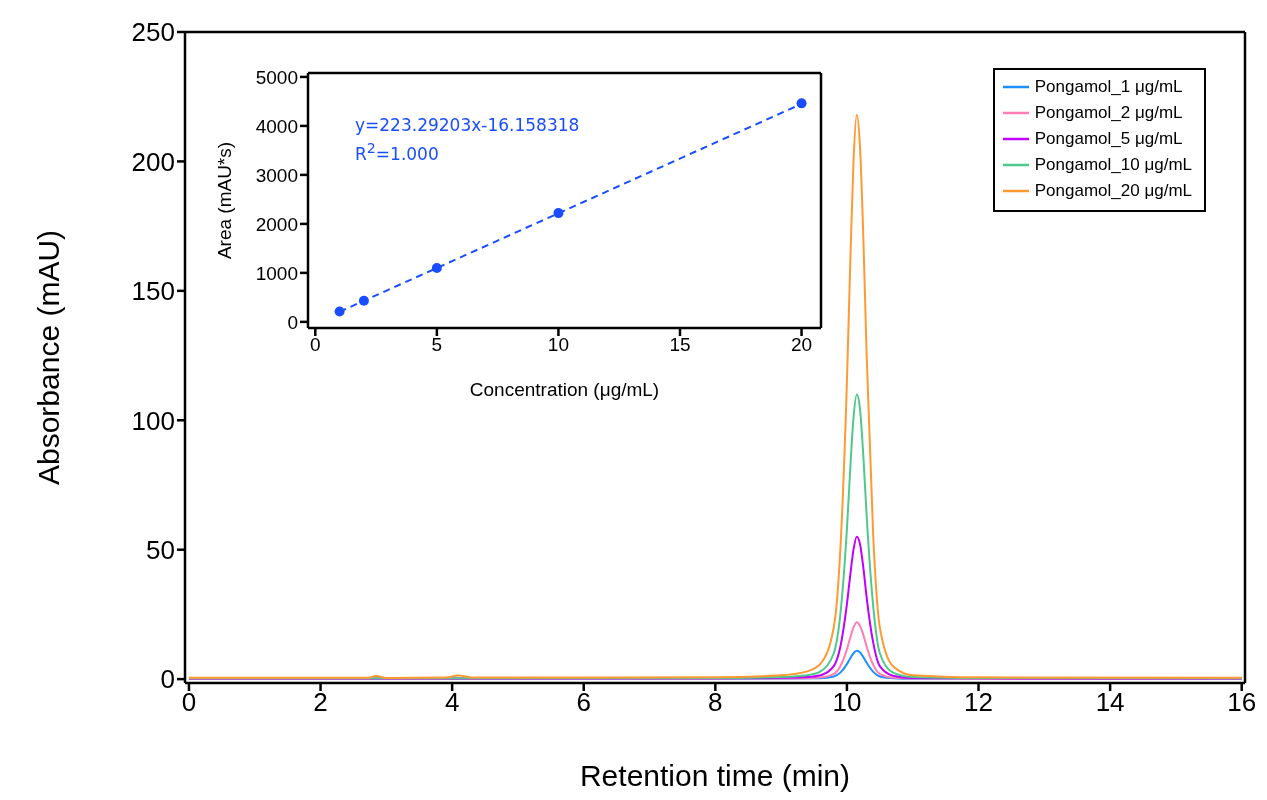 The width and height of the screenshot is (1267, 800). What do you see at coordinates (1242, 702) in the screenshot?
I see `x-tick-label: 16` at bounding box center [1242, 702].